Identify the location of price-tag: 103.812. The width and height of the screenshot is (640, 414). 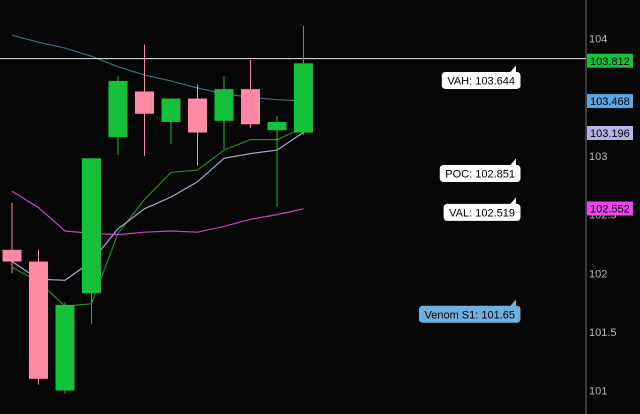
(610, 60).